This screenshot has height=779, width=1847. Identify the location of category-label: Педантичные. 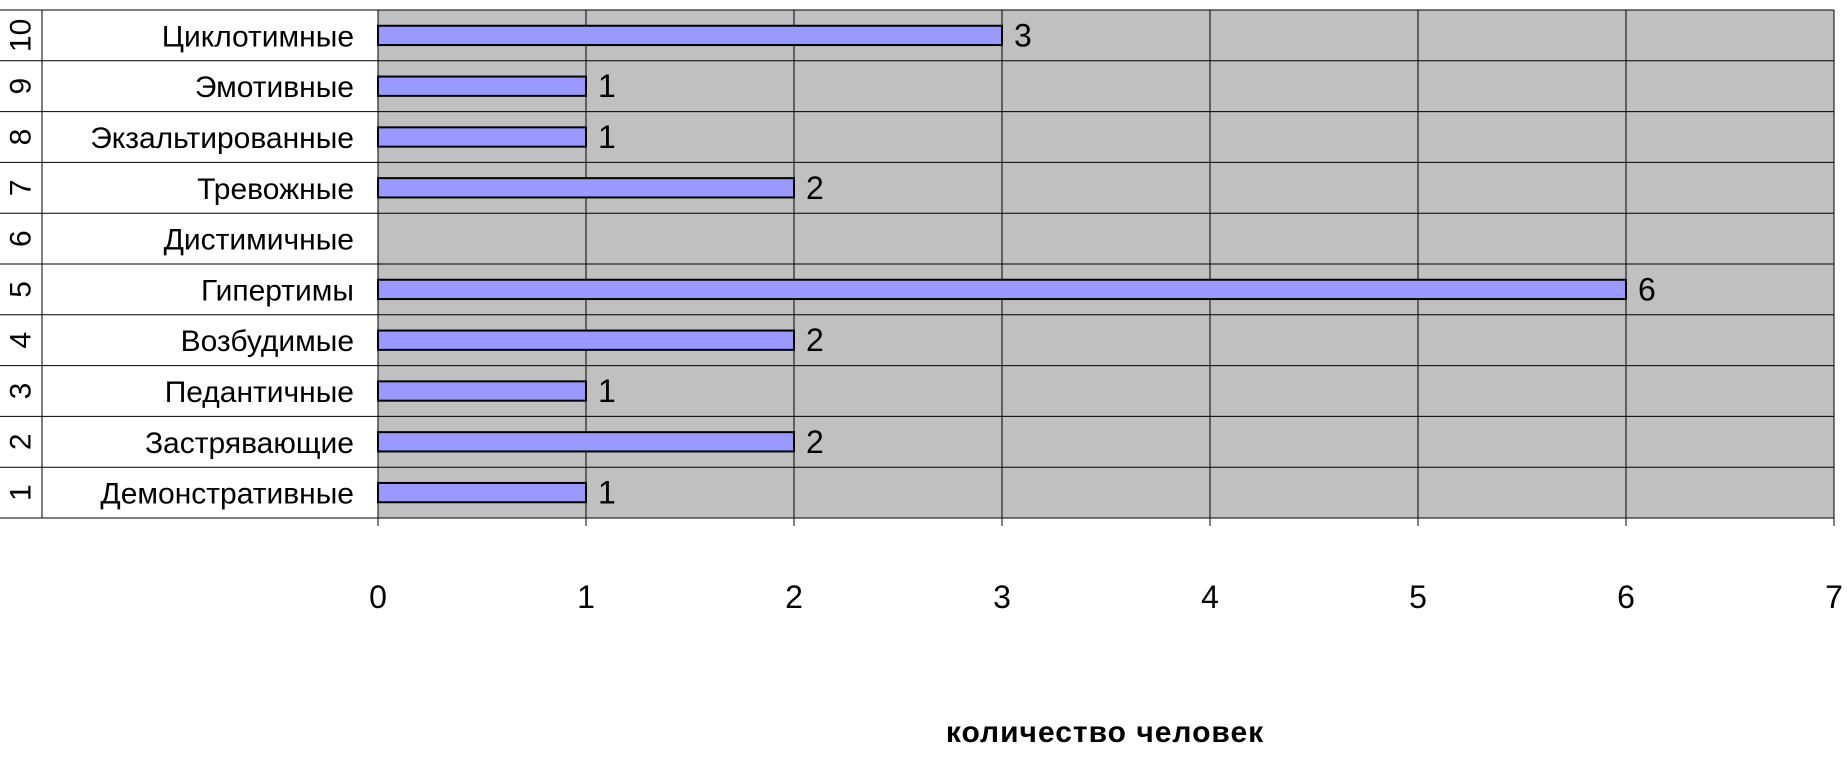
(259, 392).